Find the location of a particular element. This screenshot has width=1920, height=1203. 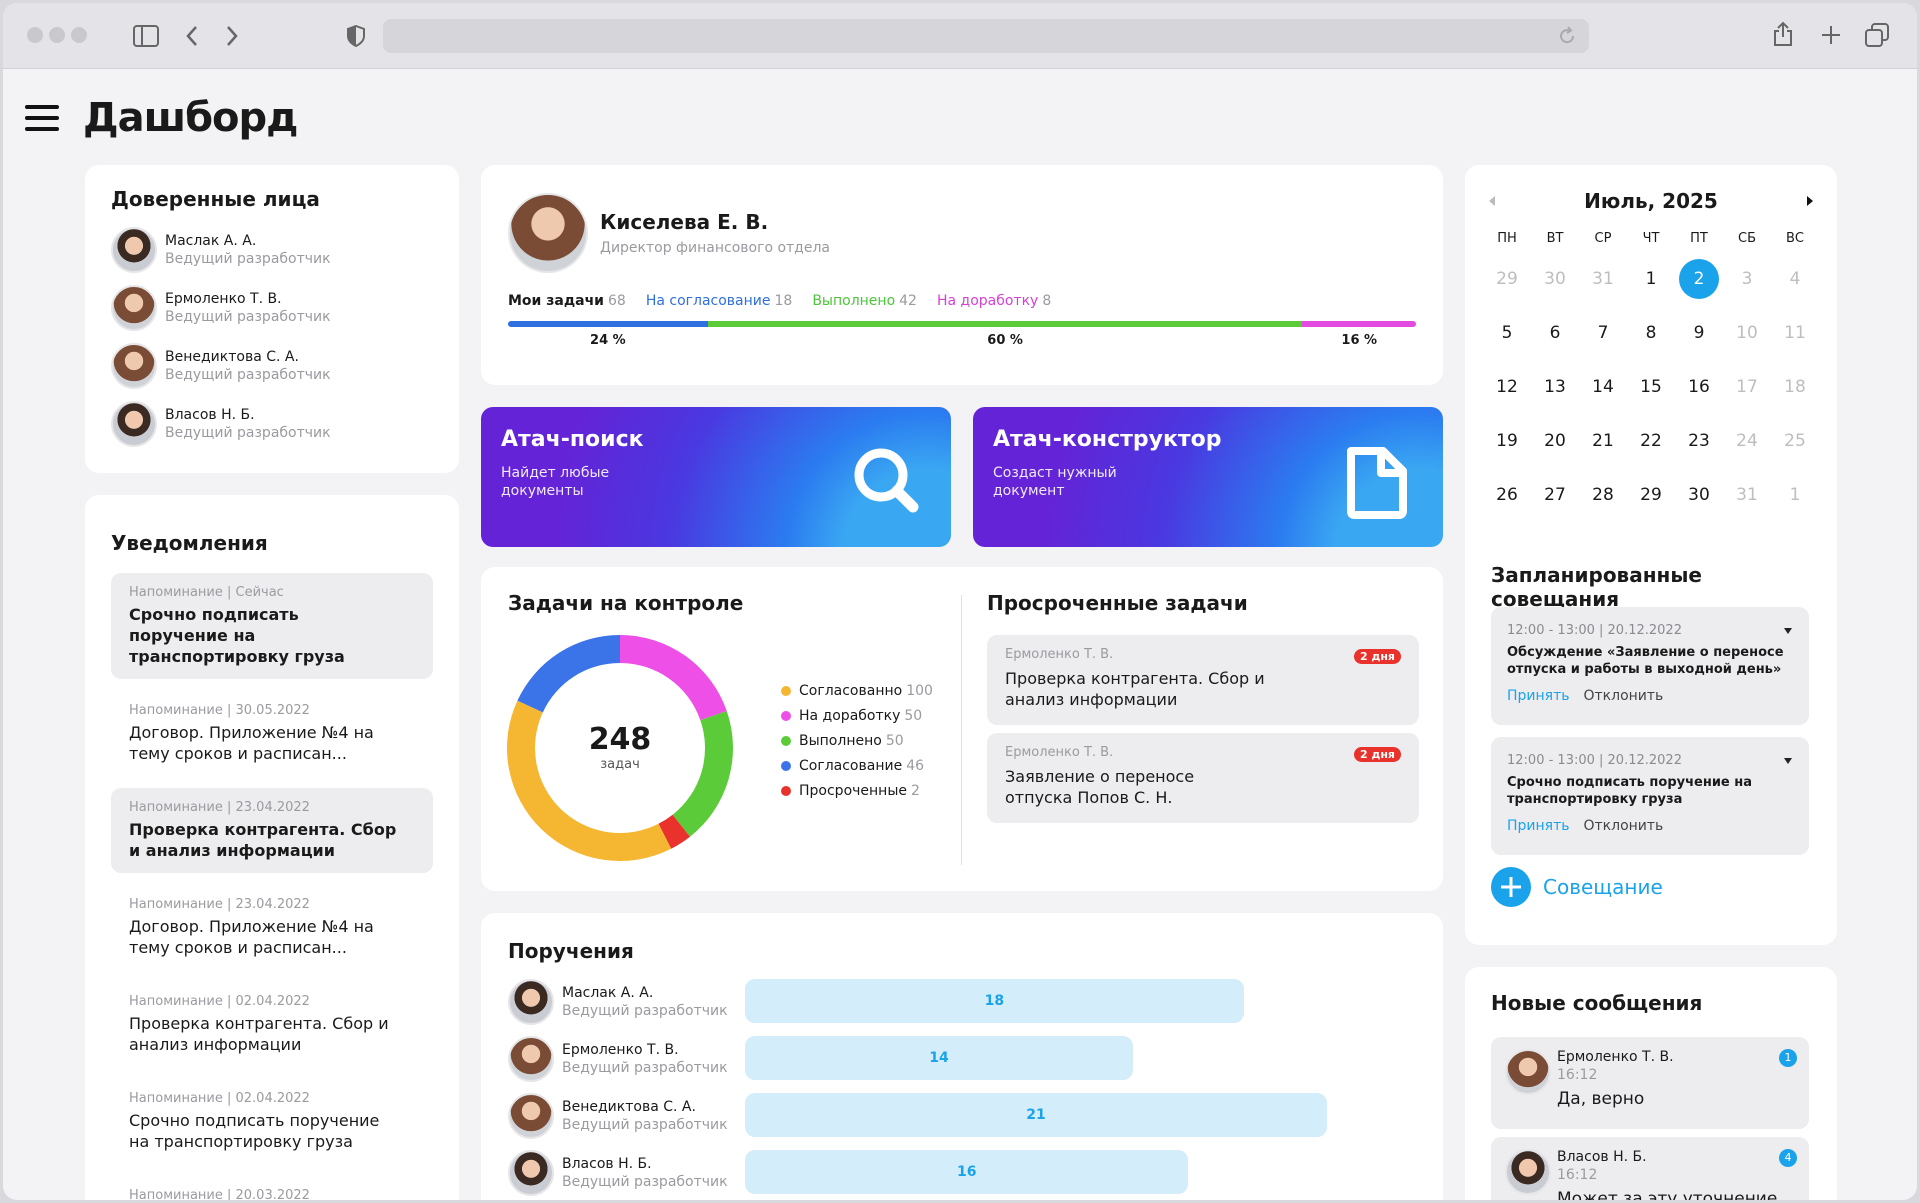

back-icon is located at coordinates (192, 36).